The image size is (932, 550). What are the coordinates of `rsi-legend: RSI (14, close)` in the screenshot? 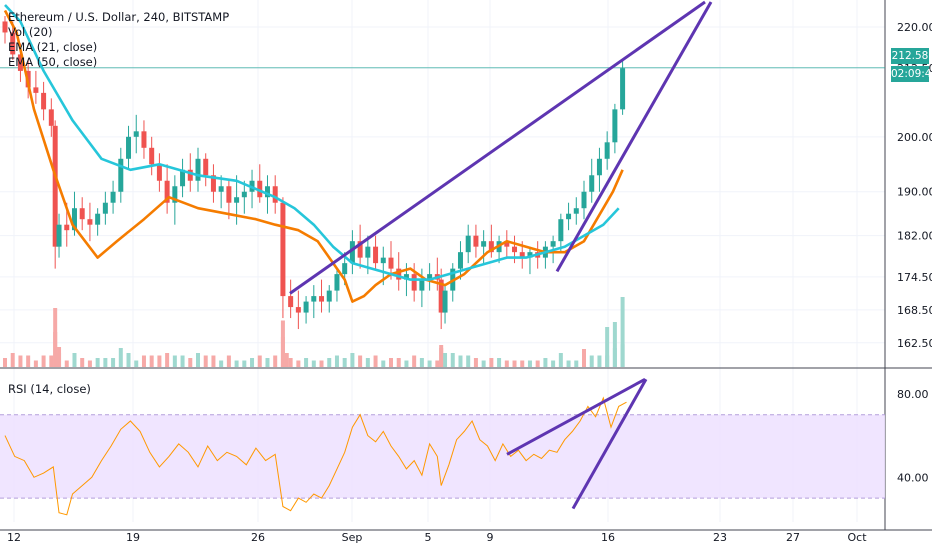 It's located at (49, 389).